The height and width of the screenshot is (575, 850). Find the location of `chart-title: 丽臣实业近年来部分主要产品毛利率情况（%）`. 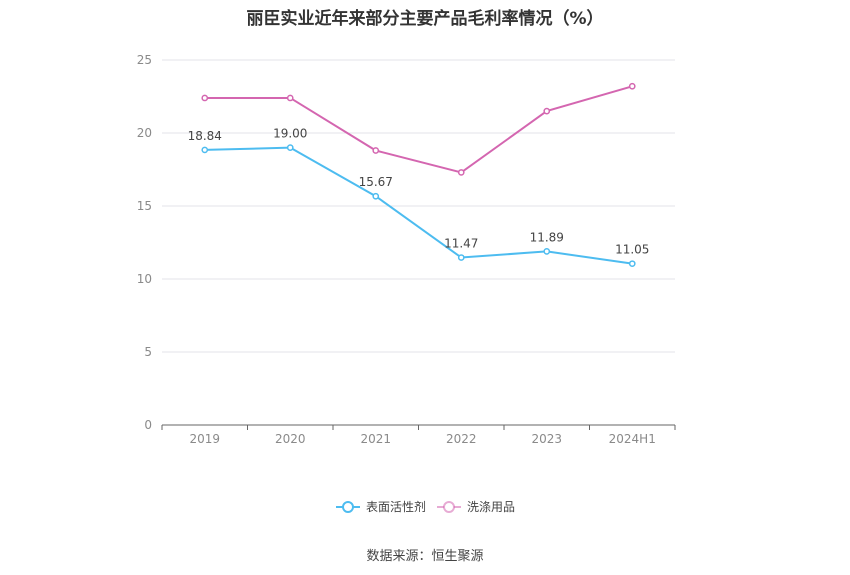

chart-title: 丽臣实业近年来部分主要产品毛利率情况（%） is located at coordinates (425, 19).